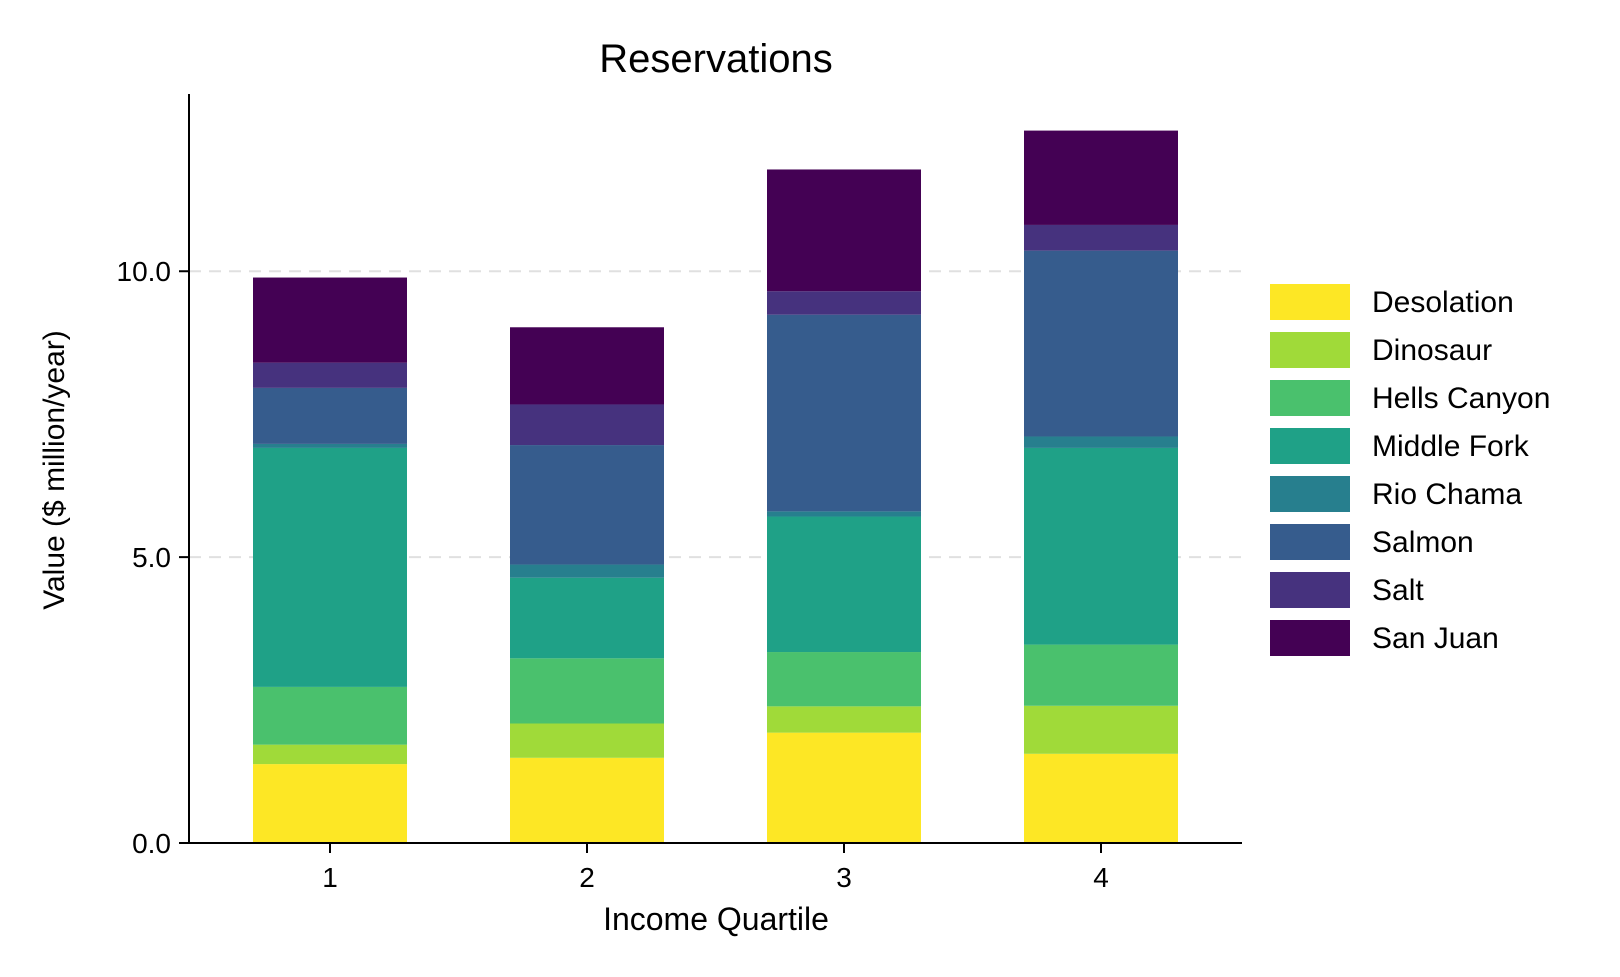  I want to click on x-tick-label: 2, so click(587, 877).